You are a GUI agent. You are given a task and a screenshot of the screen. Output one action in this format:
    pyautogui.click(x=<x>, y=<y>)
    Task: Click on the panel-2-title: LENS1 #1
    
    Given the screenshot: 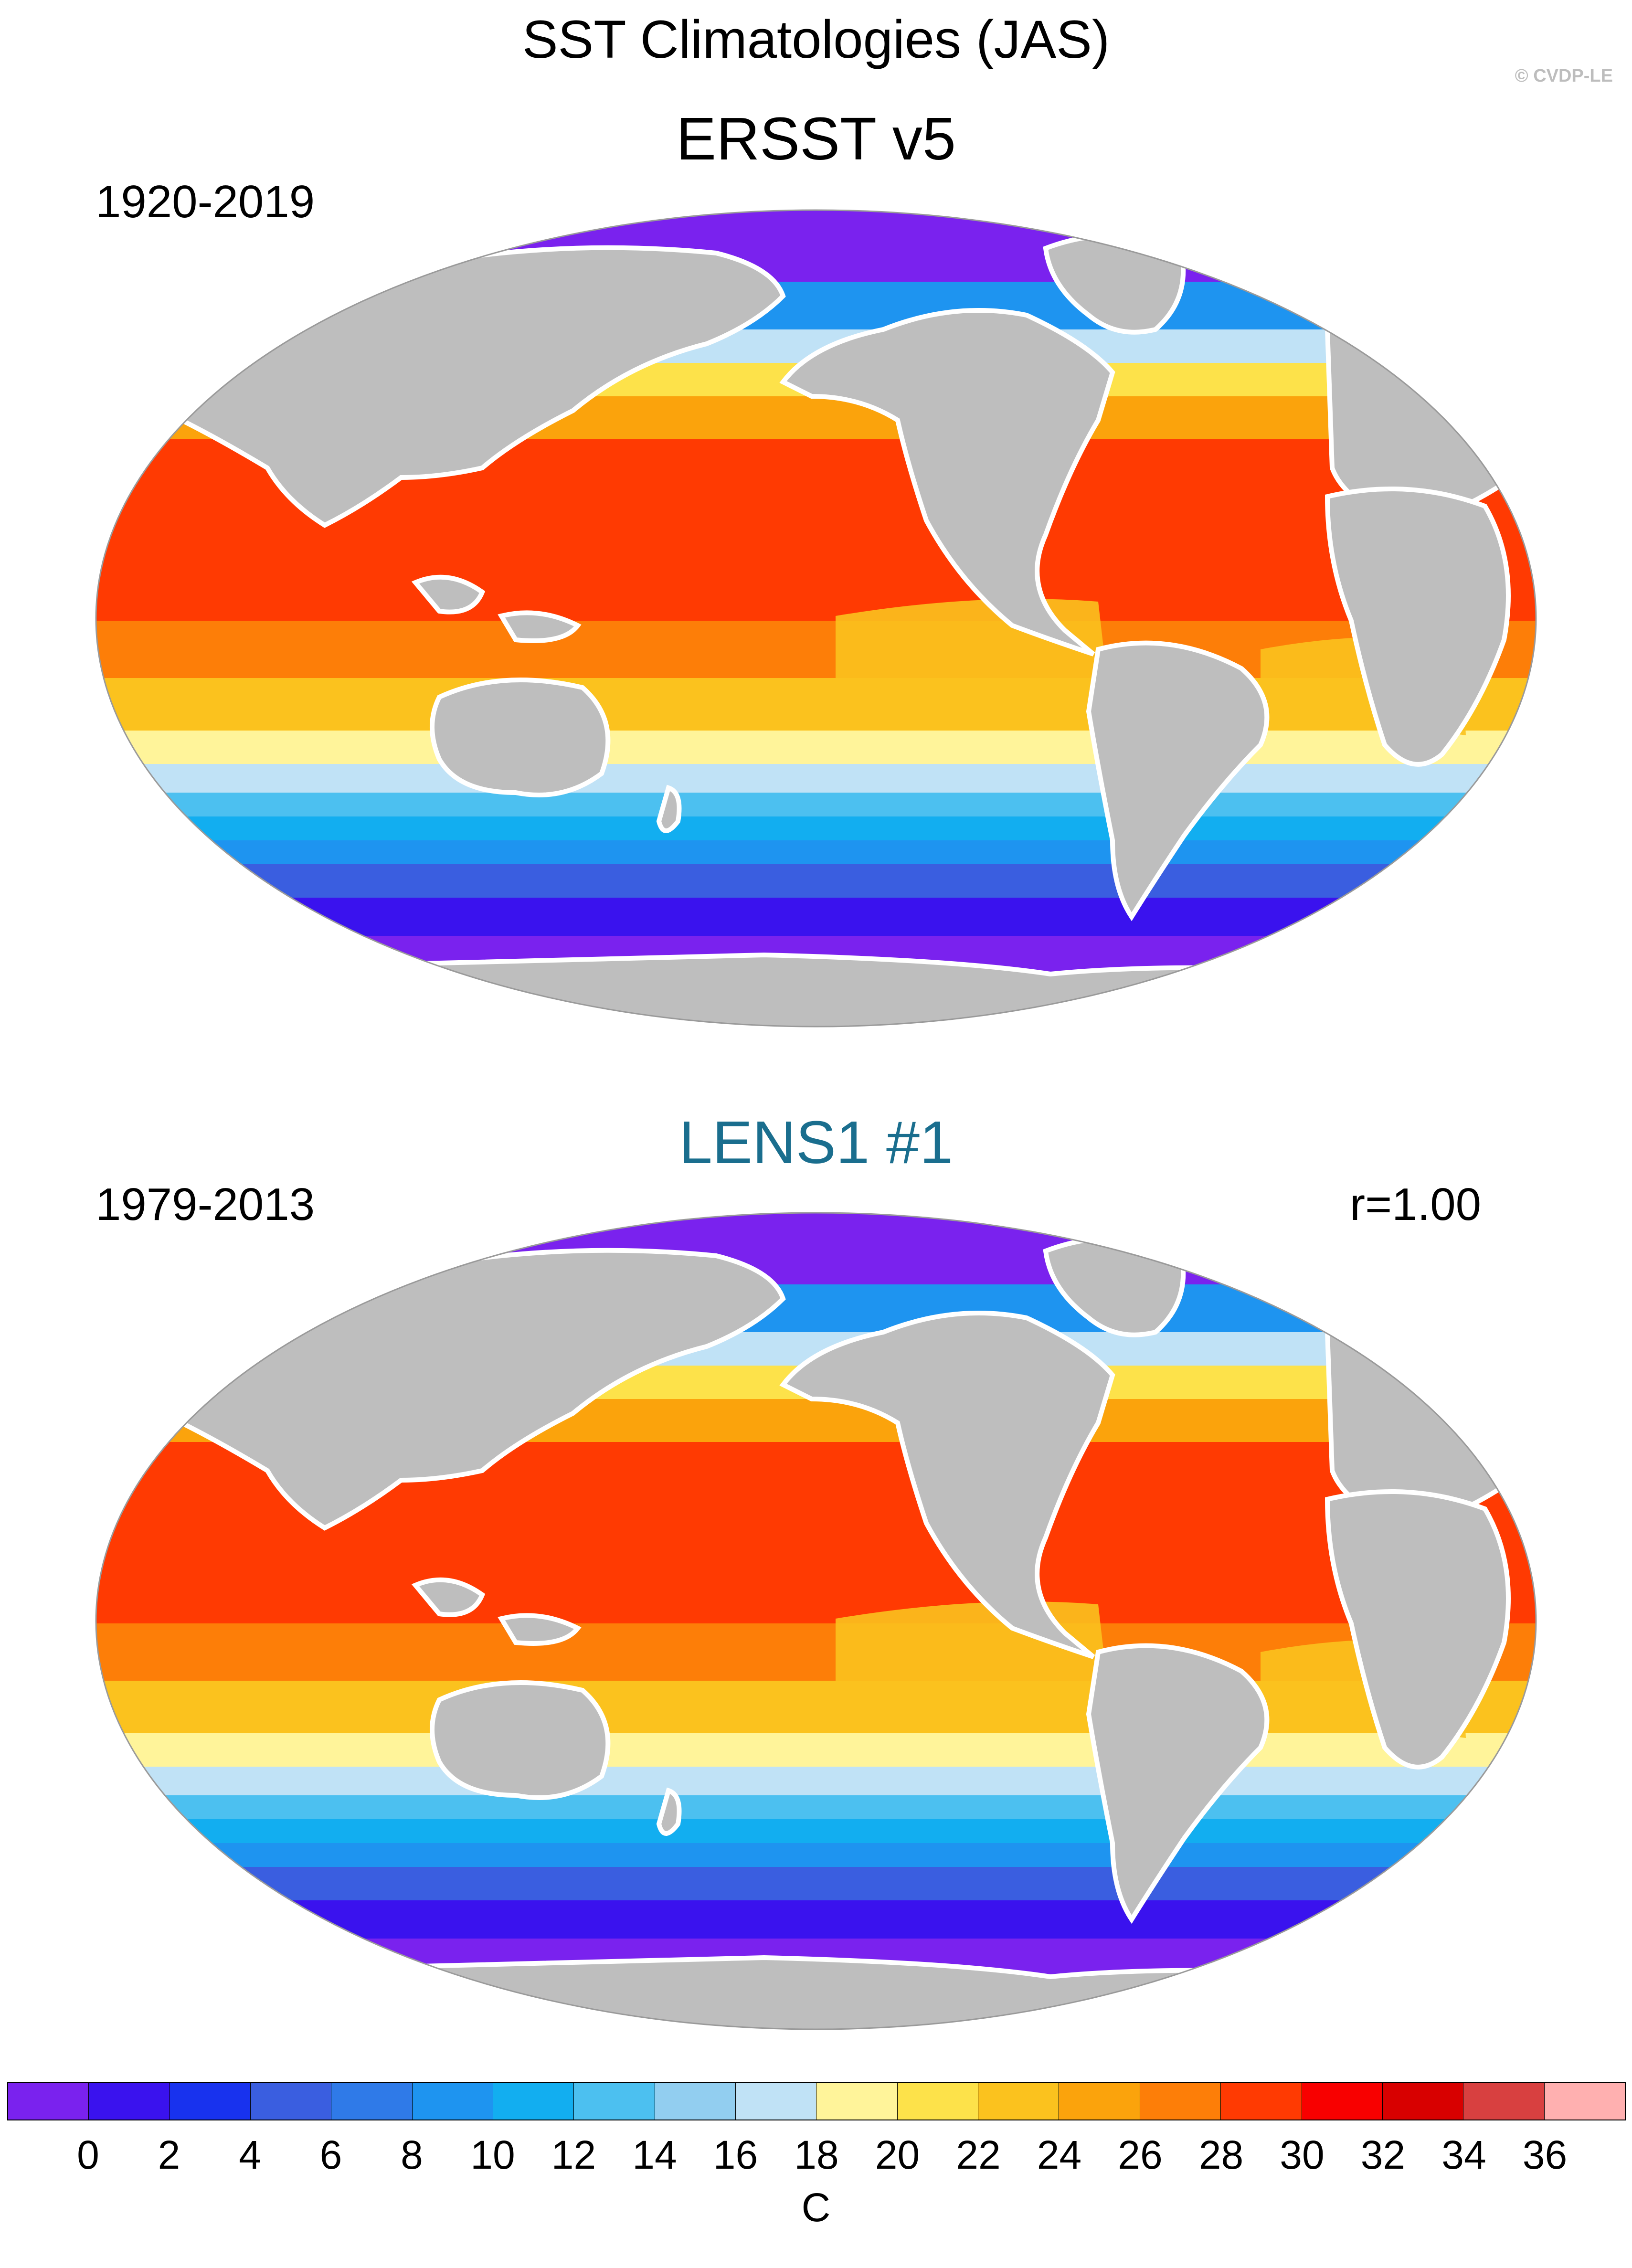 What is the action you would take?
    pyautogui.click(x=816, y=1142)
    